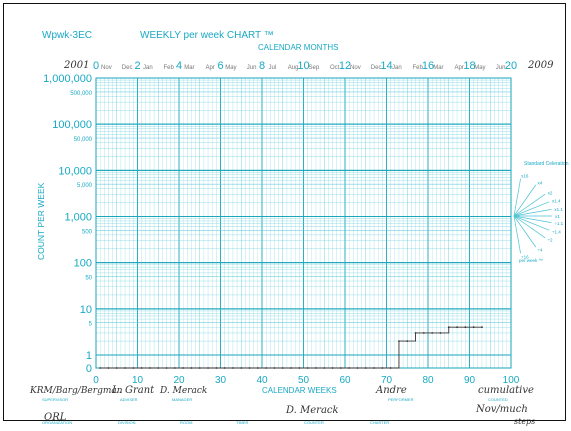 This screenshot has width=571, height=431. What do you see at coordinates (186, 422) in the screenshot?
I see `label-room: ROOM` at bounding box center [186, 422].